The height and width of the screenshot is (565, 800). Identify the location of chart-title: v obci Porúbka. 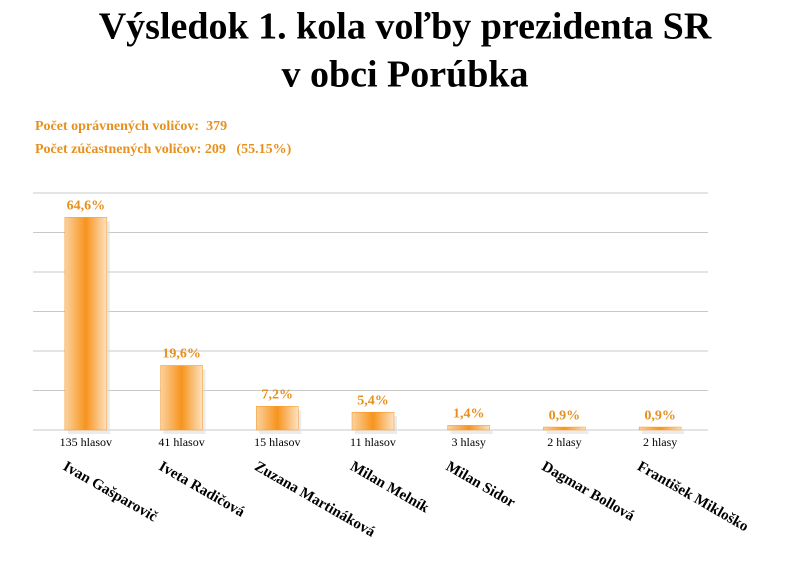
(404, 75).